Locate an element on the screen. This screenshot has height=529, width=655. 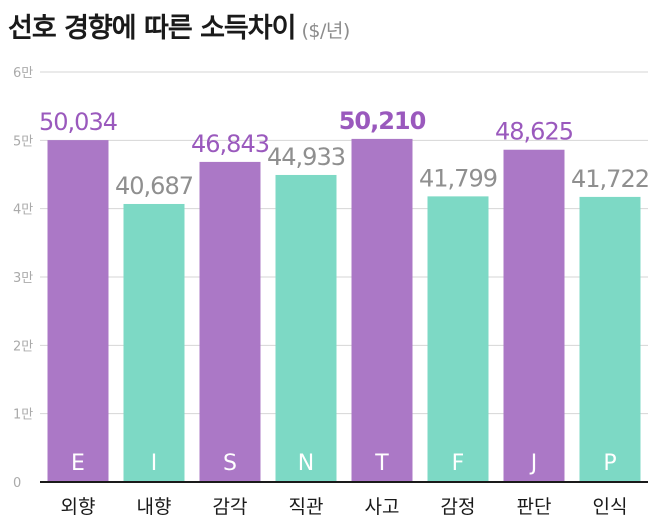
x-tick-label: 판단 is located at coordinates (534, 507).